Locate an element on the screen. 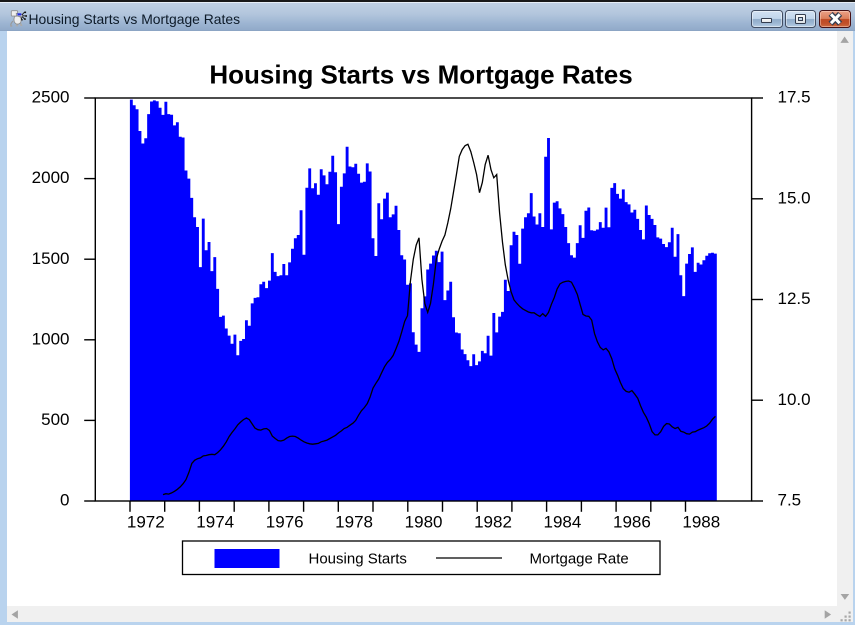 This screenshot has width=855, height=625. svg-text: 1986 is located at coordinates (632, 522).